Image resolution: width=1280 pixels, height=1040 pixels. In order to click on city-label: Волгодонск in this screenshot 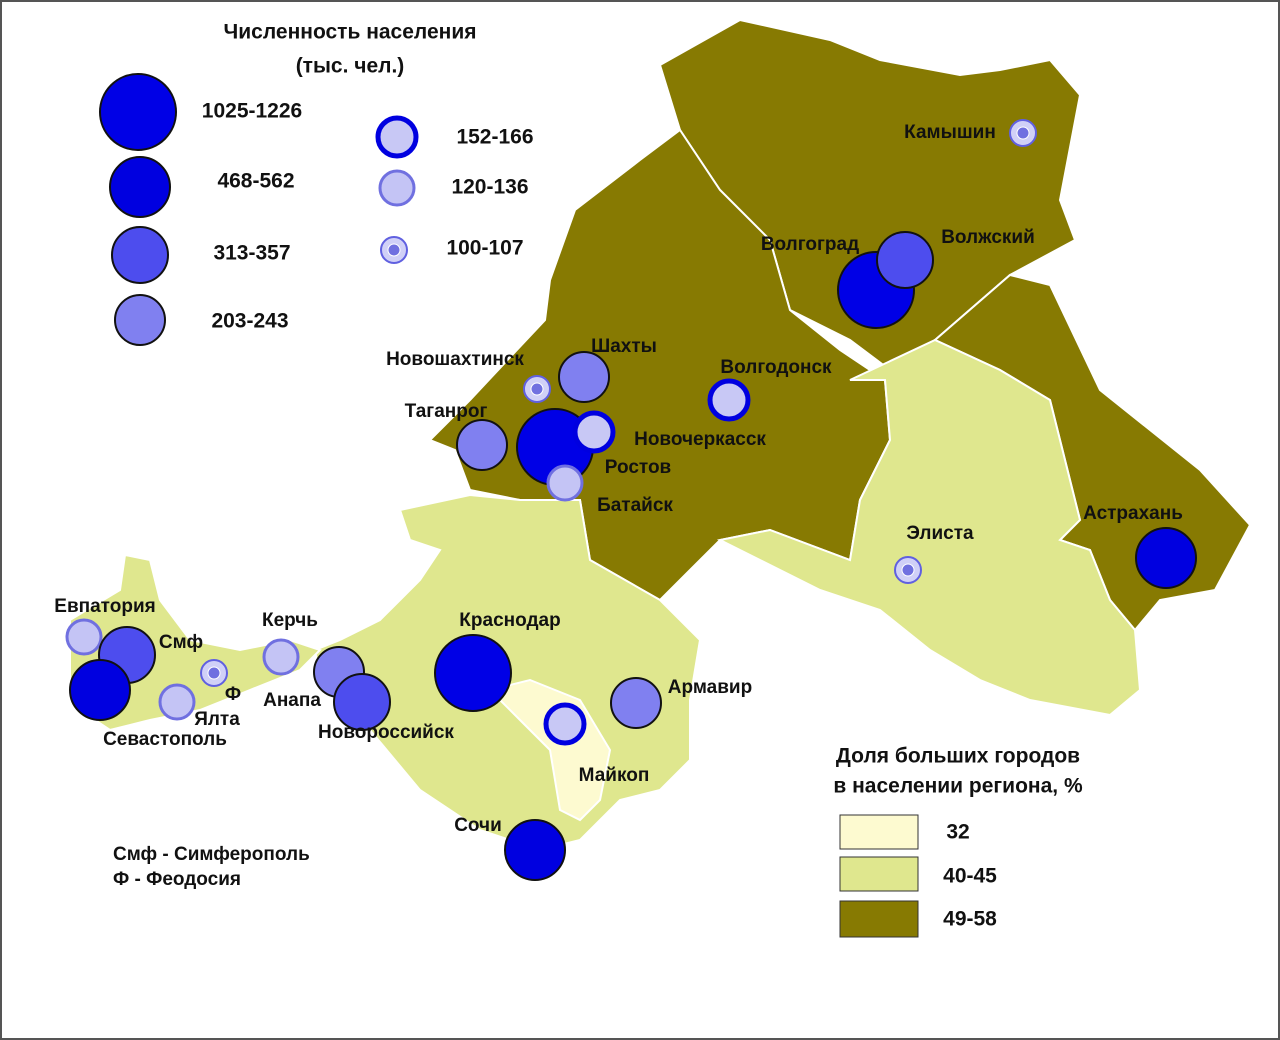, I will do `click(776, 367)`.